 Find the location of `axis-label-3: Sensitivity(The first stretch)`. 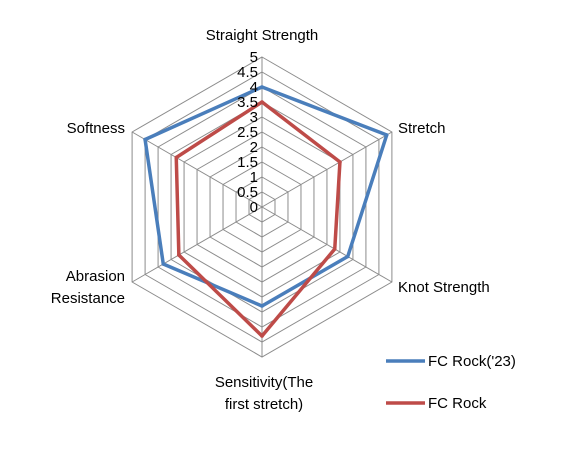

axis-label-3: Sensitivity(The first stretch) is located at coordinates (264, 393).